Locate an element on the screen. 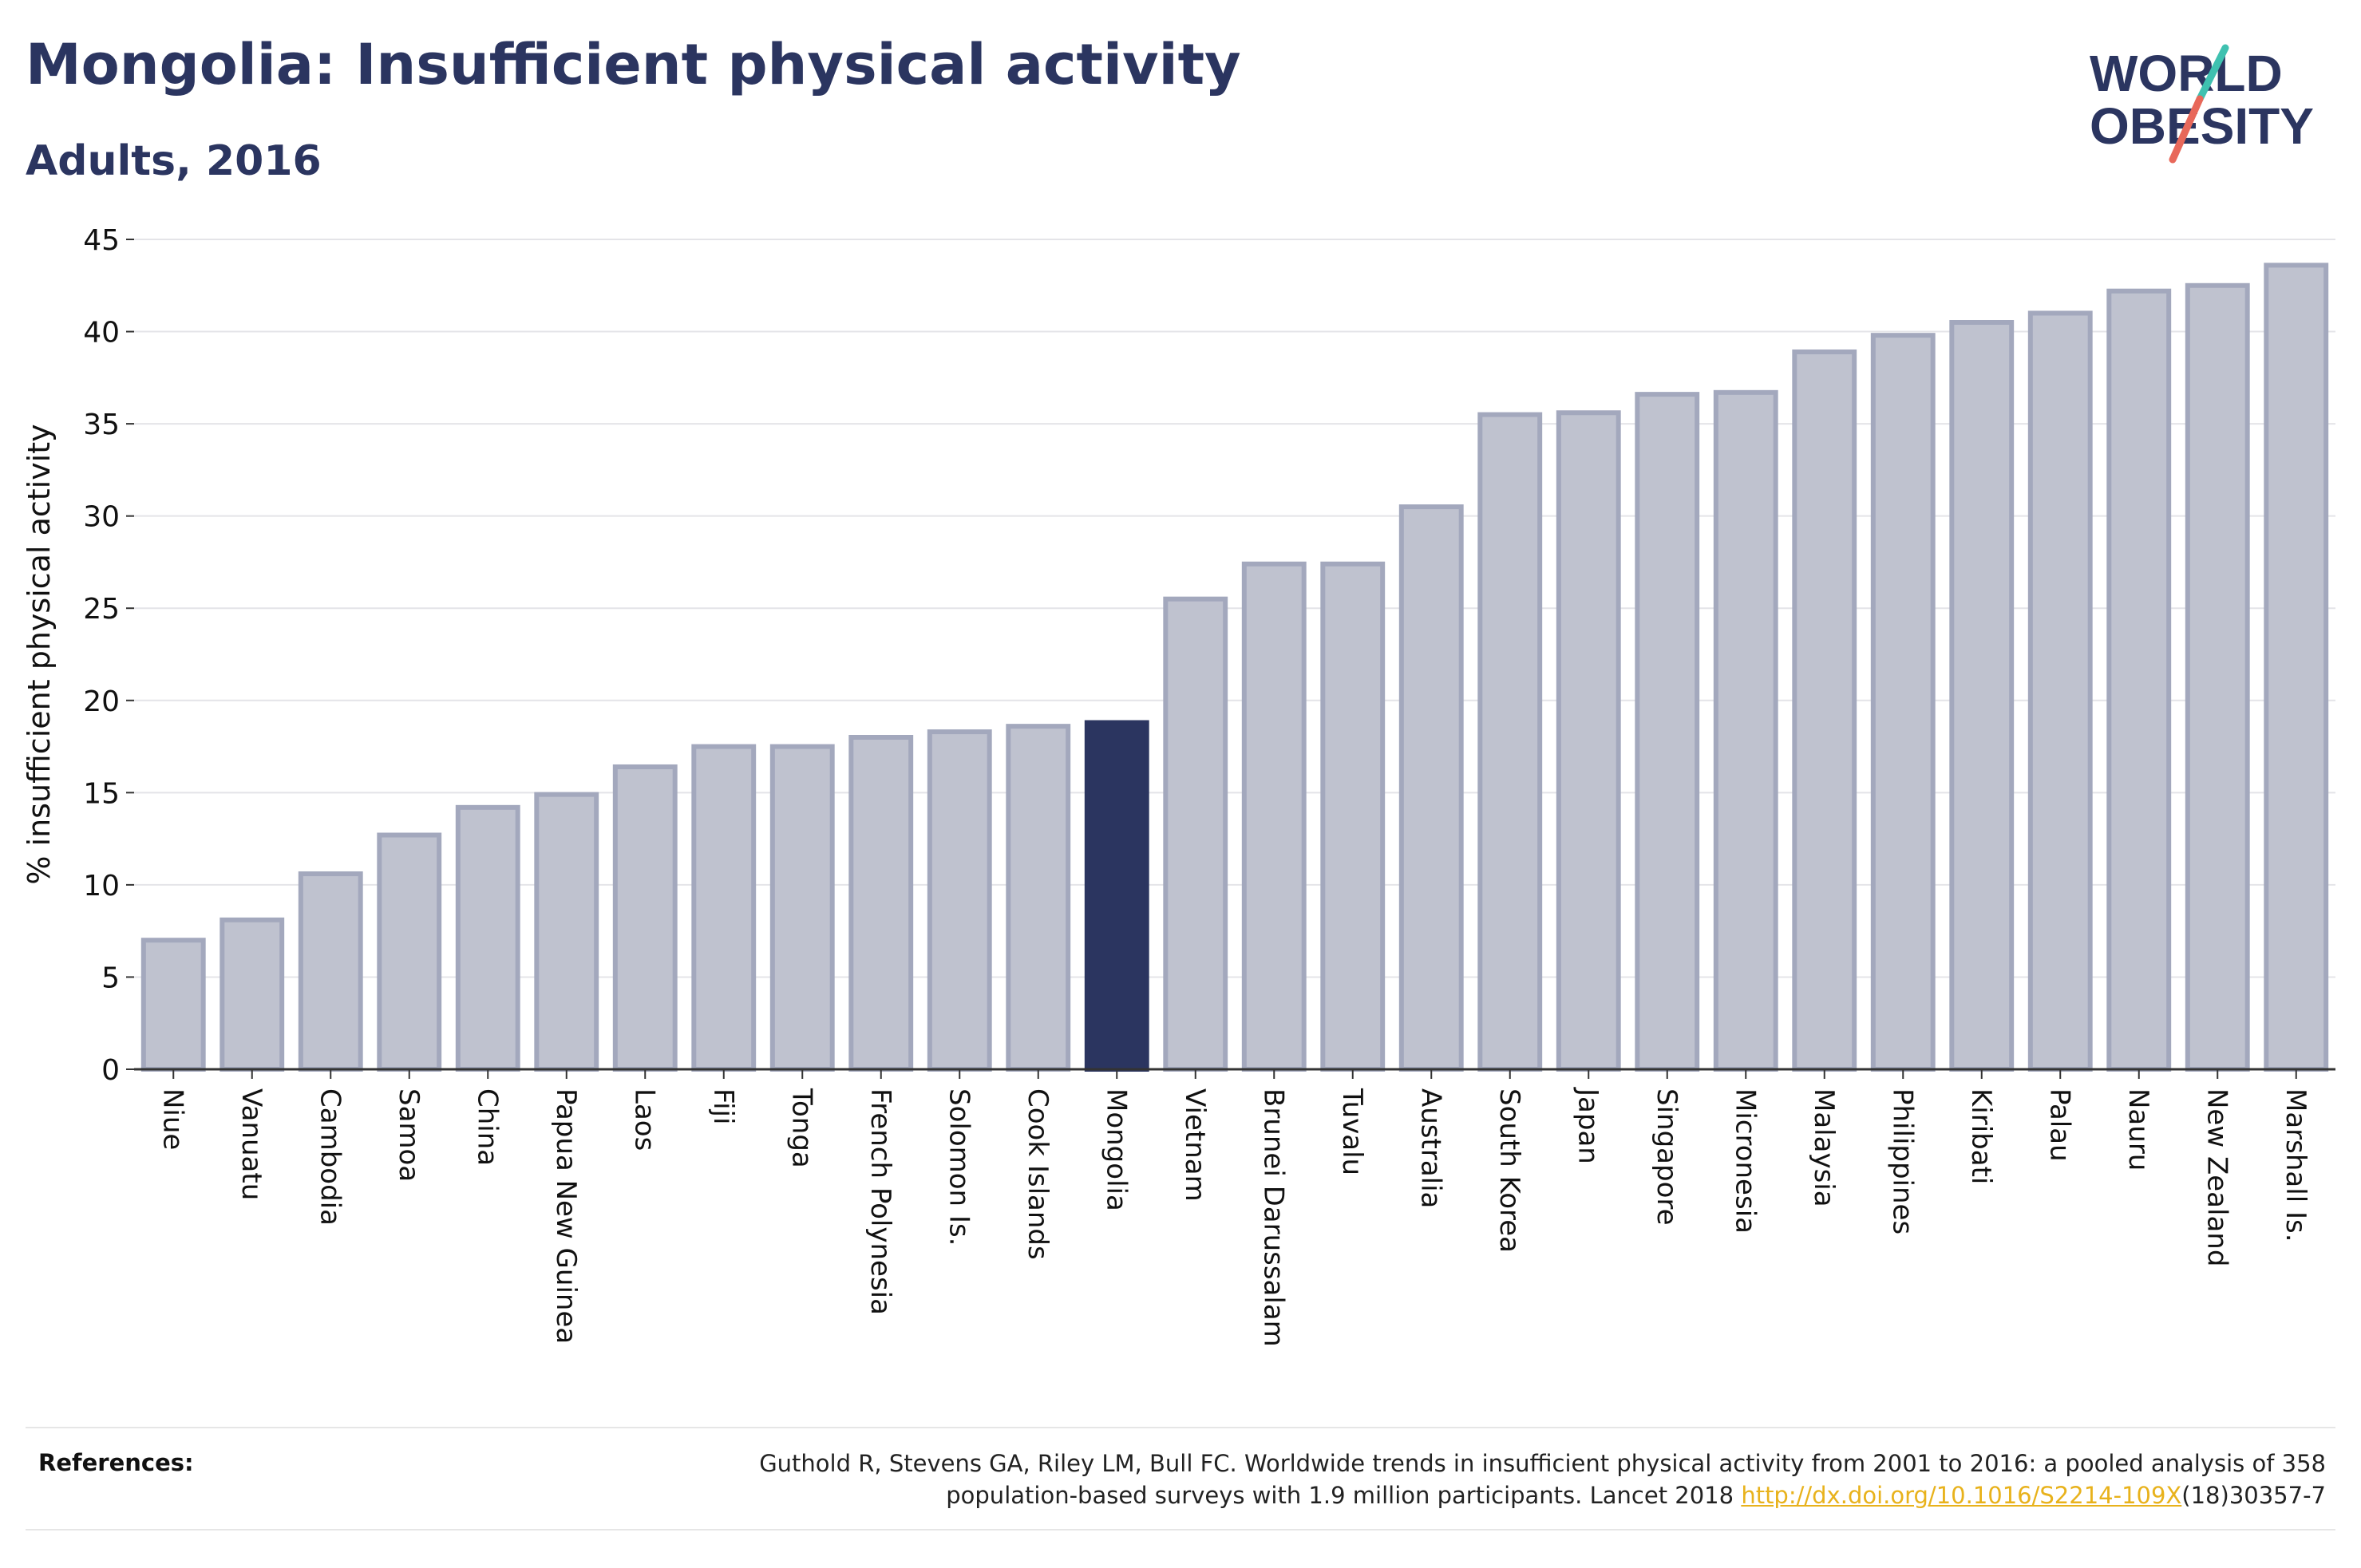  bar-new-zealand is located at coordinates (2217, 677).